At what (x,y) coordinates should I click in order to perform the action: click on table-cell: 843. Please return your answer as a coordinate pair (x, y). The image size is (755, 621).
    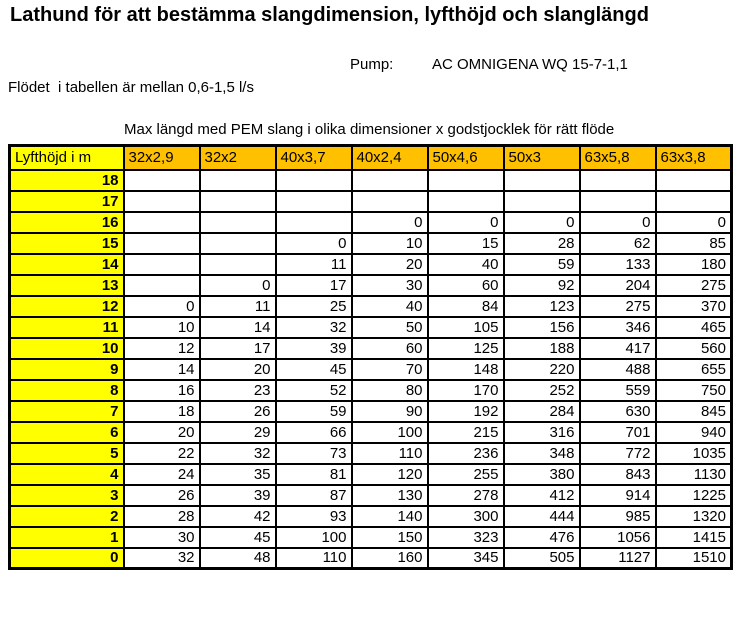
    Looking at the image, I should click on (617, 474).